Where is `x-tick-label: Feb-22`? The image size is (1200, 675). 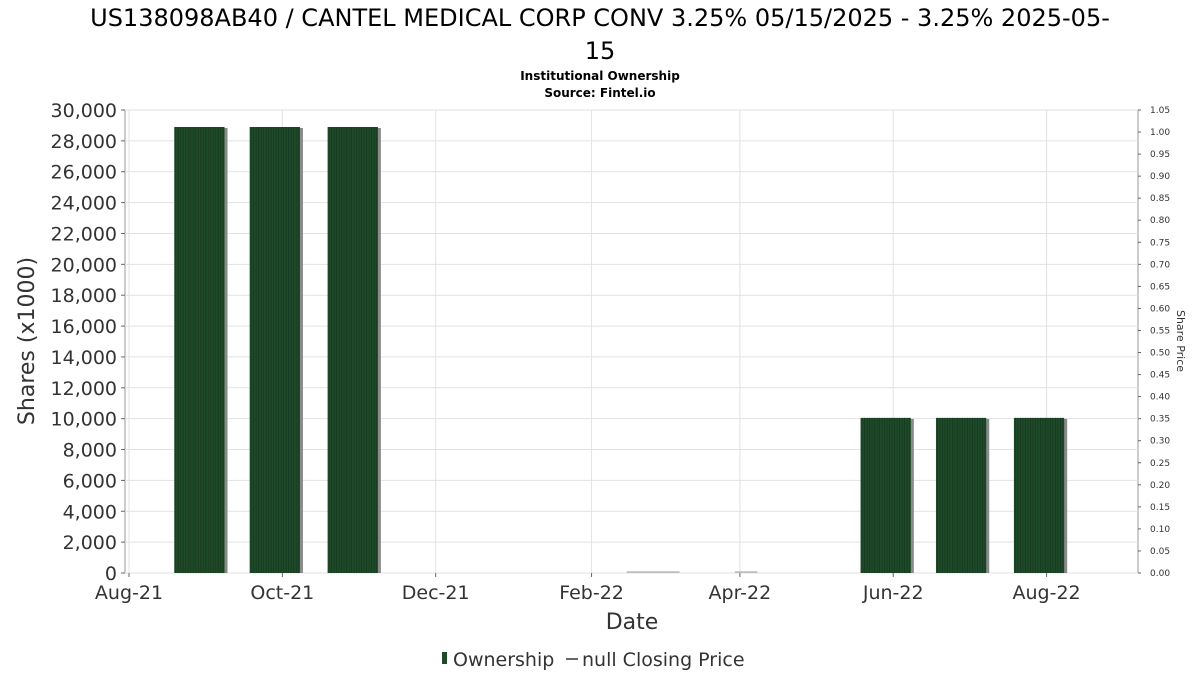
x-tick-label: Feb-22 is located at coordinates (591, 593).